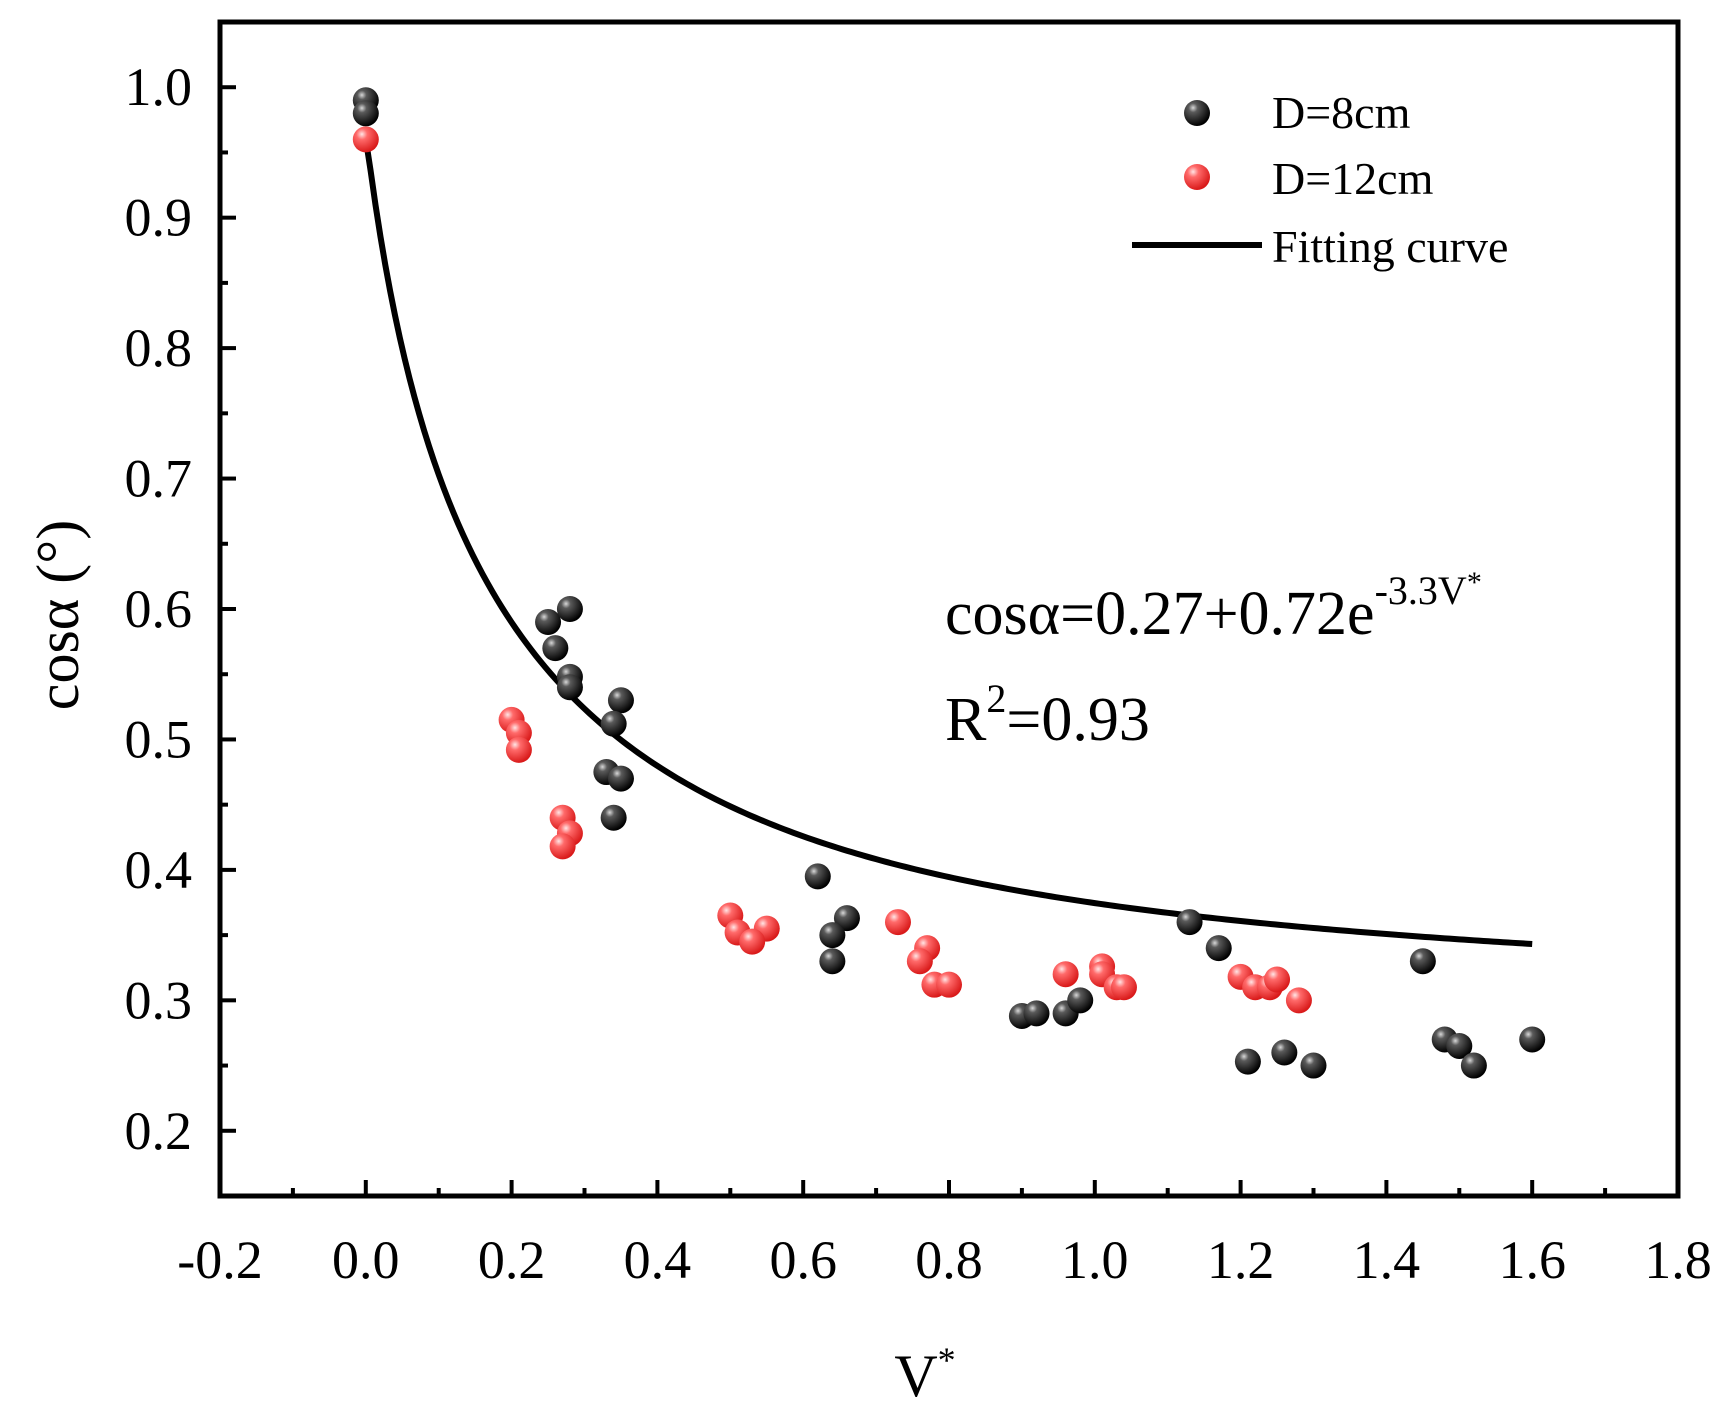  What do you see at coordinates (1095, 1260) in the screenshot?
I see `x-tick-label: 1.0` at bounding box center [1095, 1260].